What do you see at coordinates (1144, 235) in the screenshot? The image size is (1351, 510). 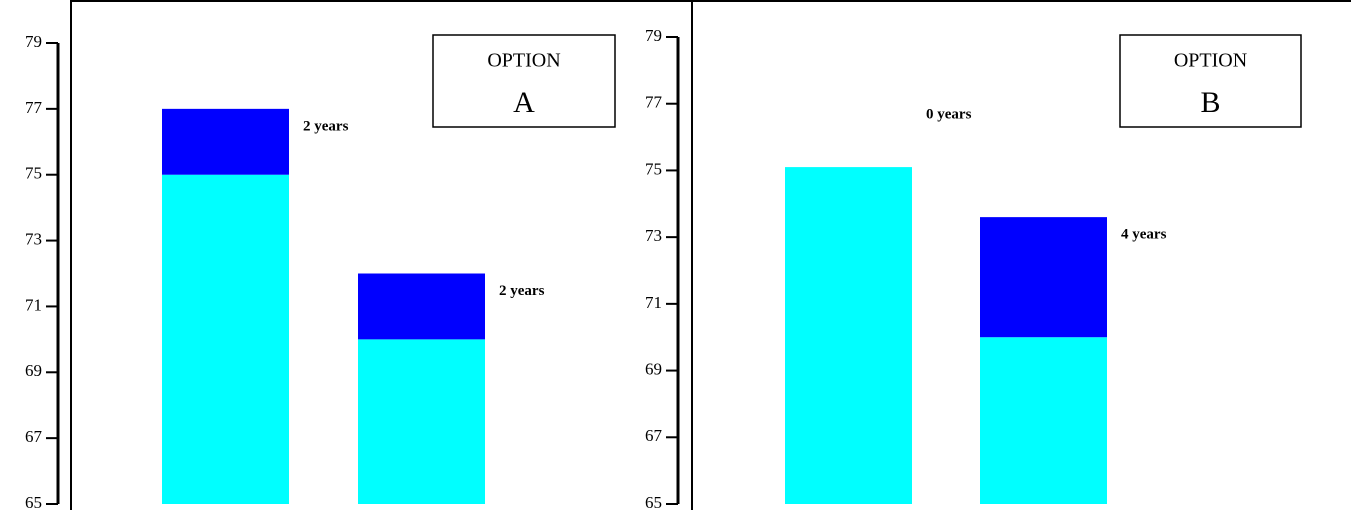 I see `value-label: 4 years` at bounding box center [1144, 235].